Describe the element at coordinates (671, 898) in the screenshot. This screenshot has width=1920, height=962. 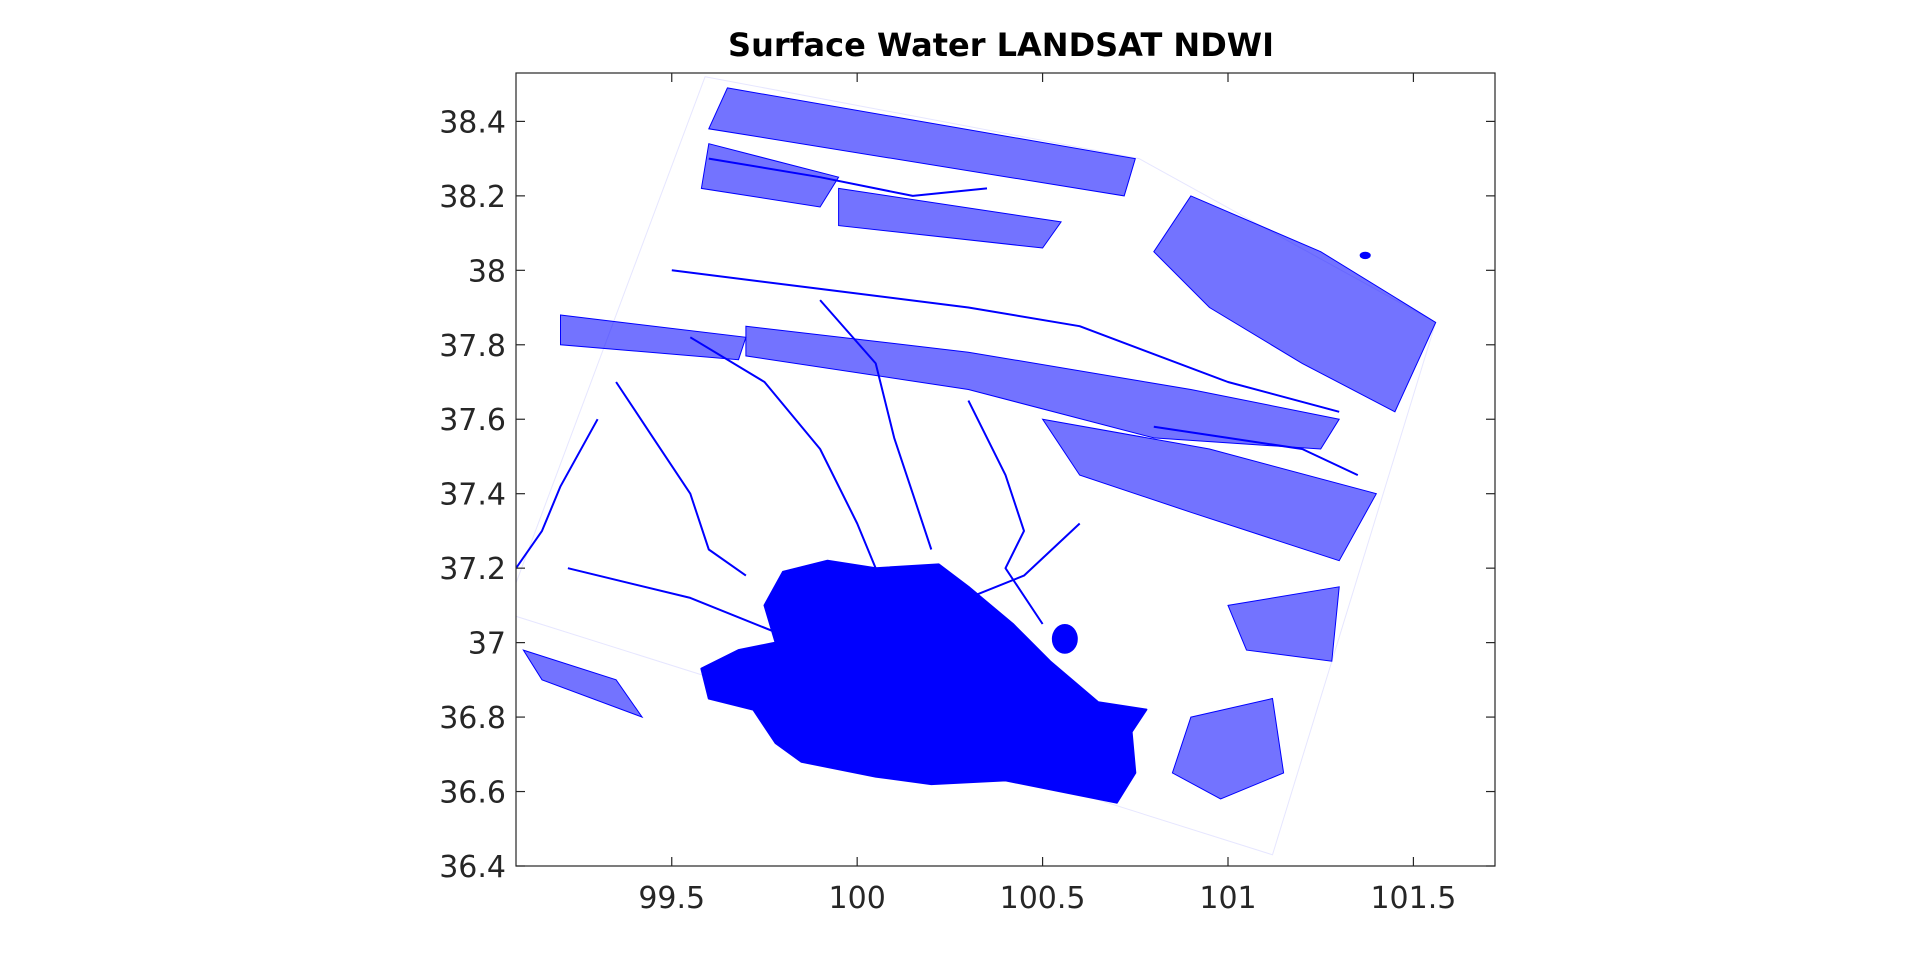
I see `x-tick-label: 99.5` at that location.